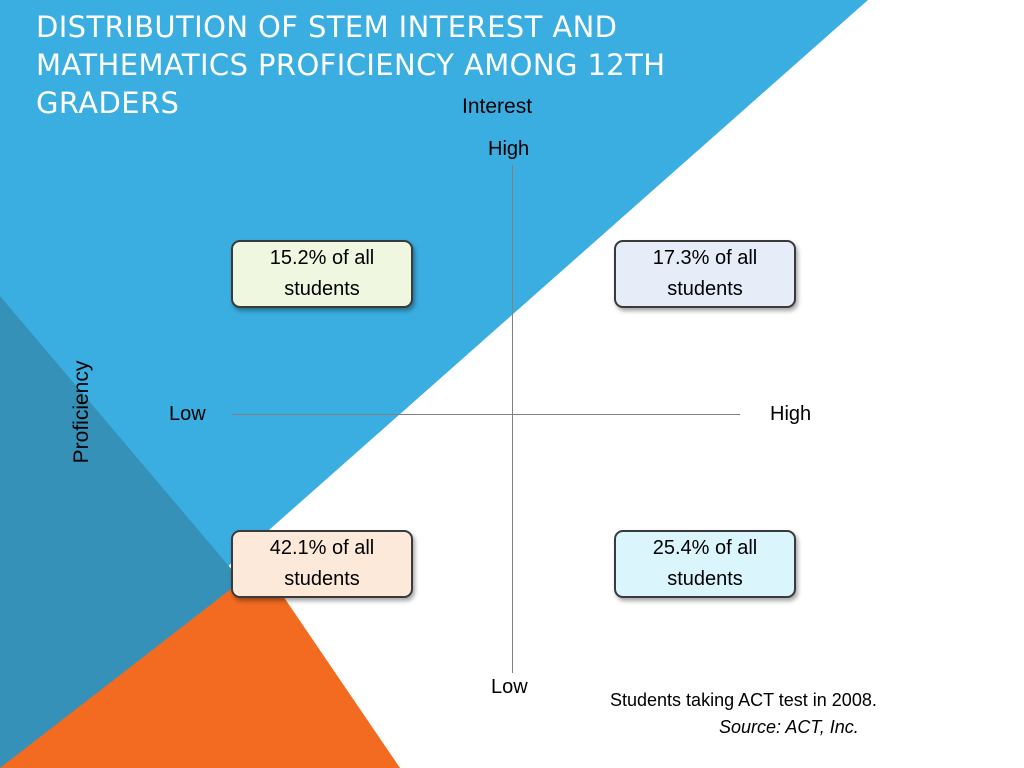  Describe the element at coordinates (509, 687) in the screenshot. I see `interest-low-label: Low` at that location.